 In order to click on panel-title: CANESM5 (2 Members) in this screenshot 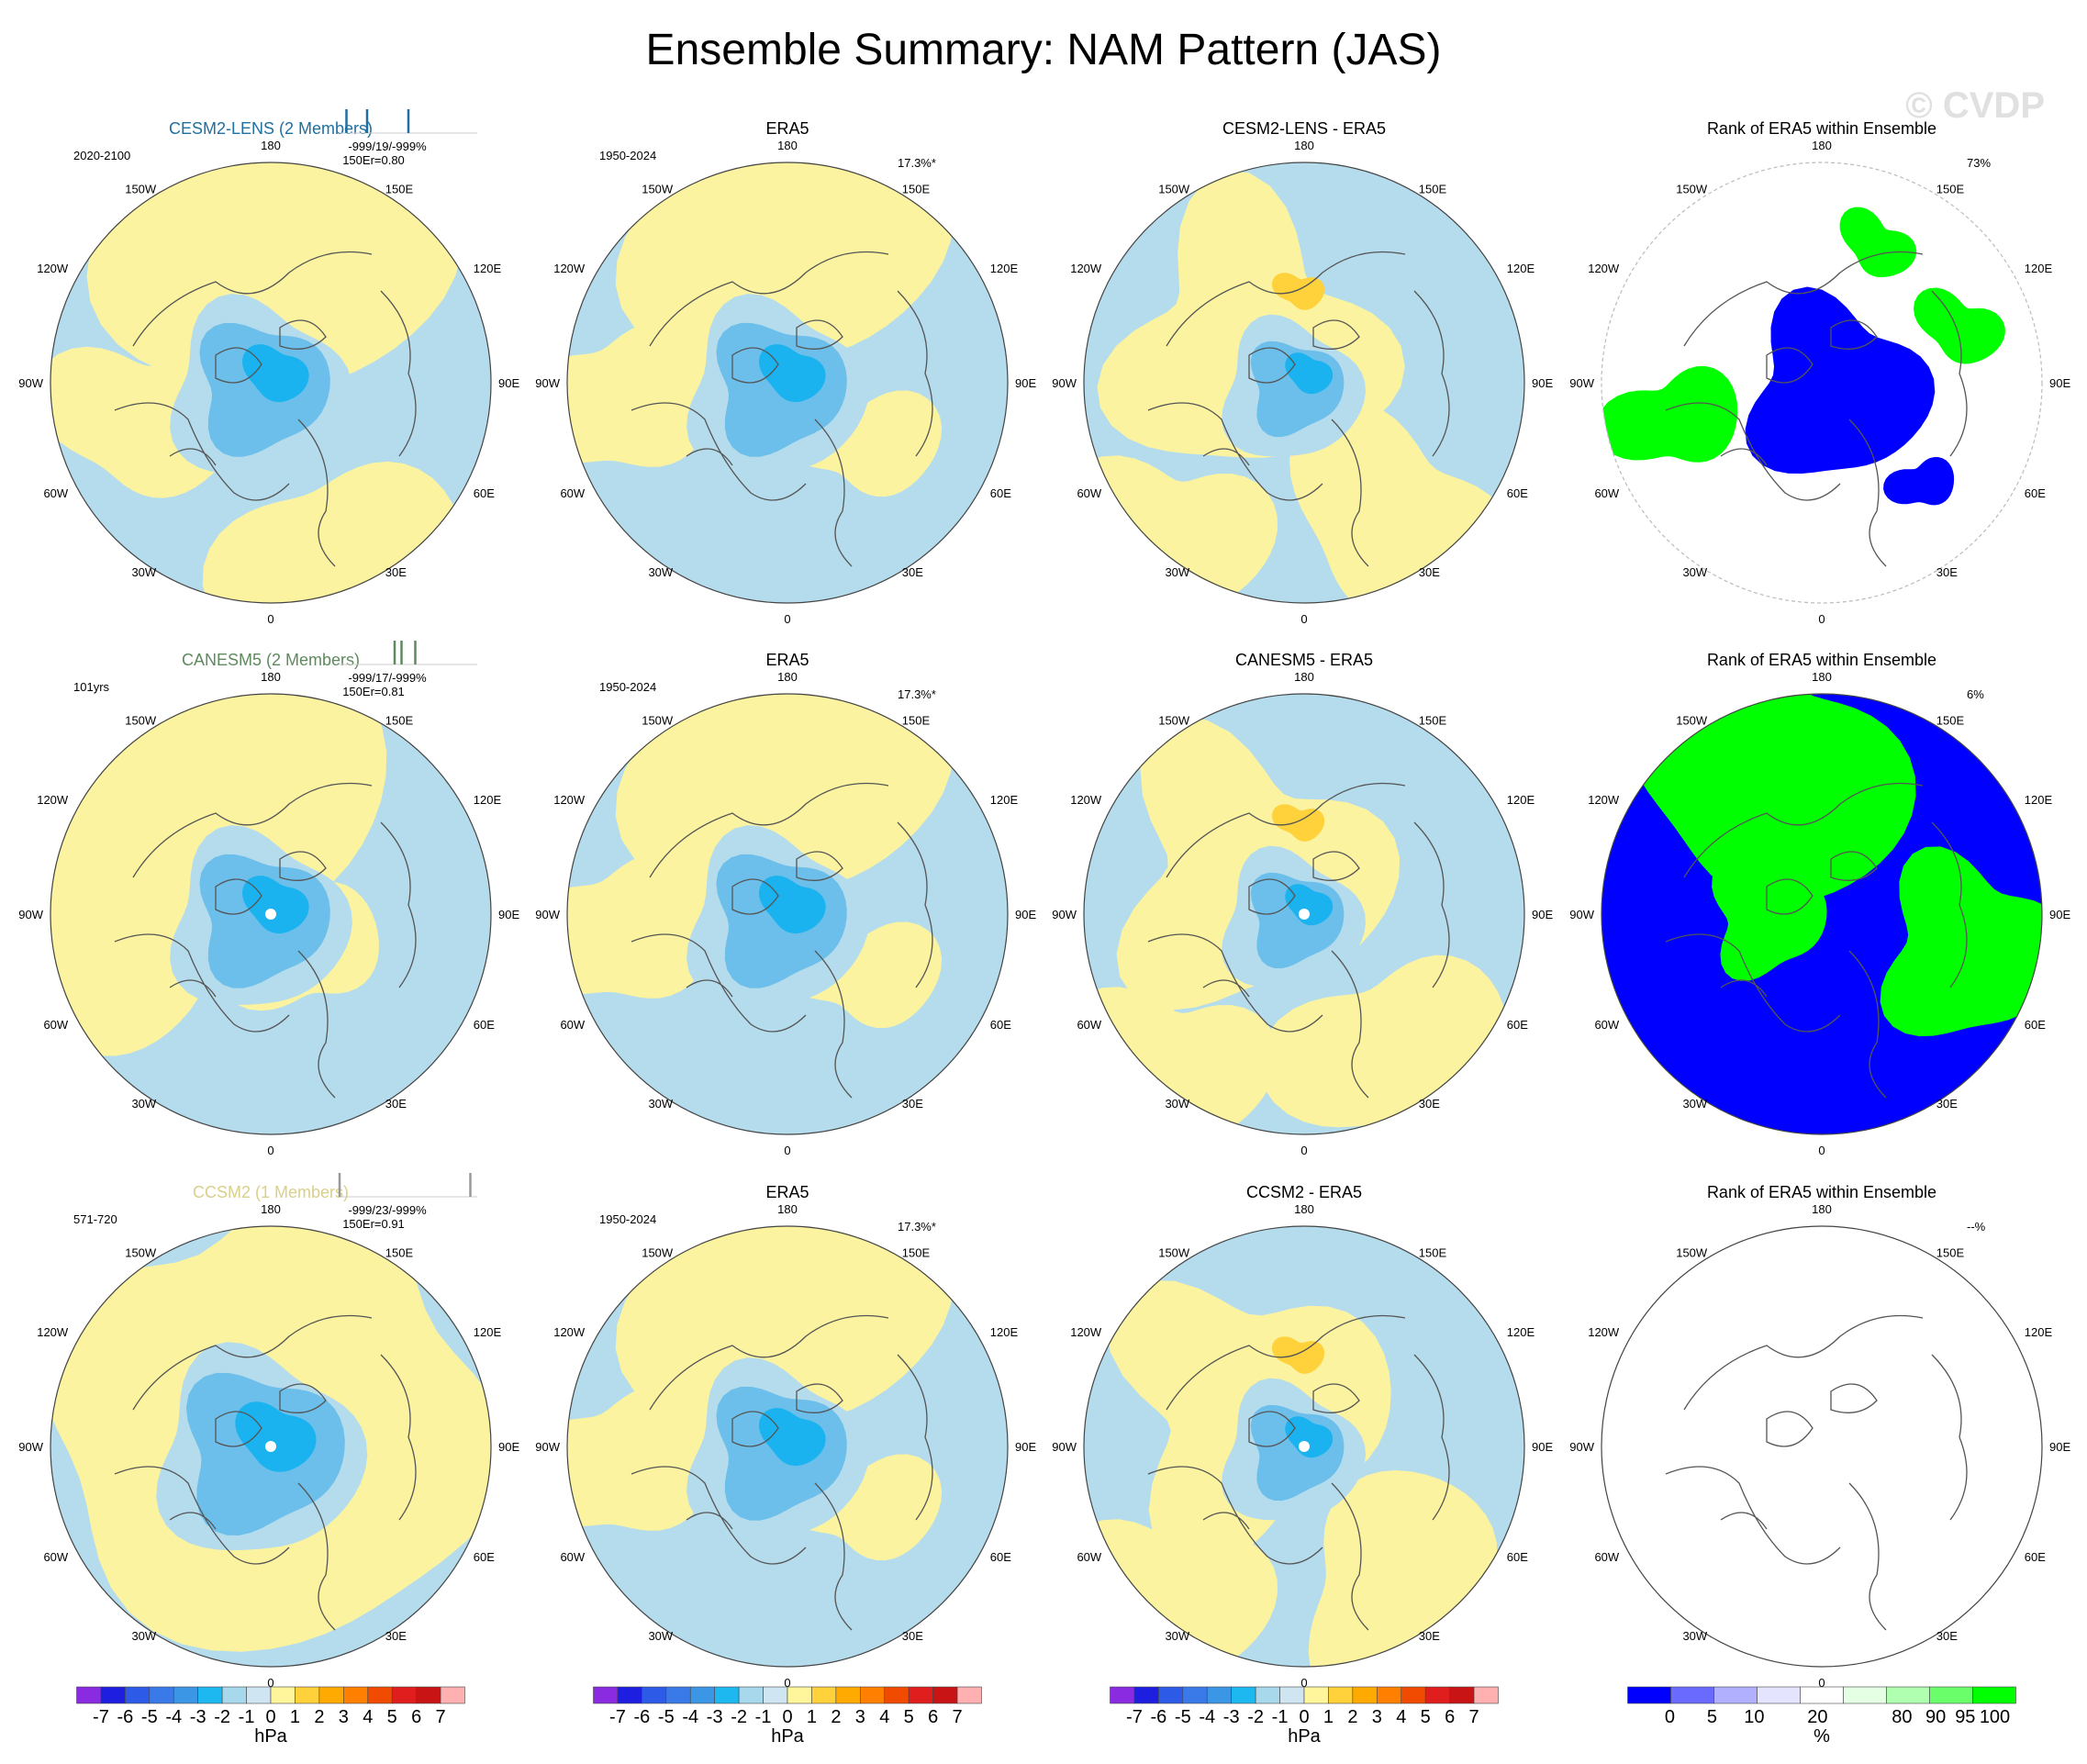, I will do `click(271, 660)`.